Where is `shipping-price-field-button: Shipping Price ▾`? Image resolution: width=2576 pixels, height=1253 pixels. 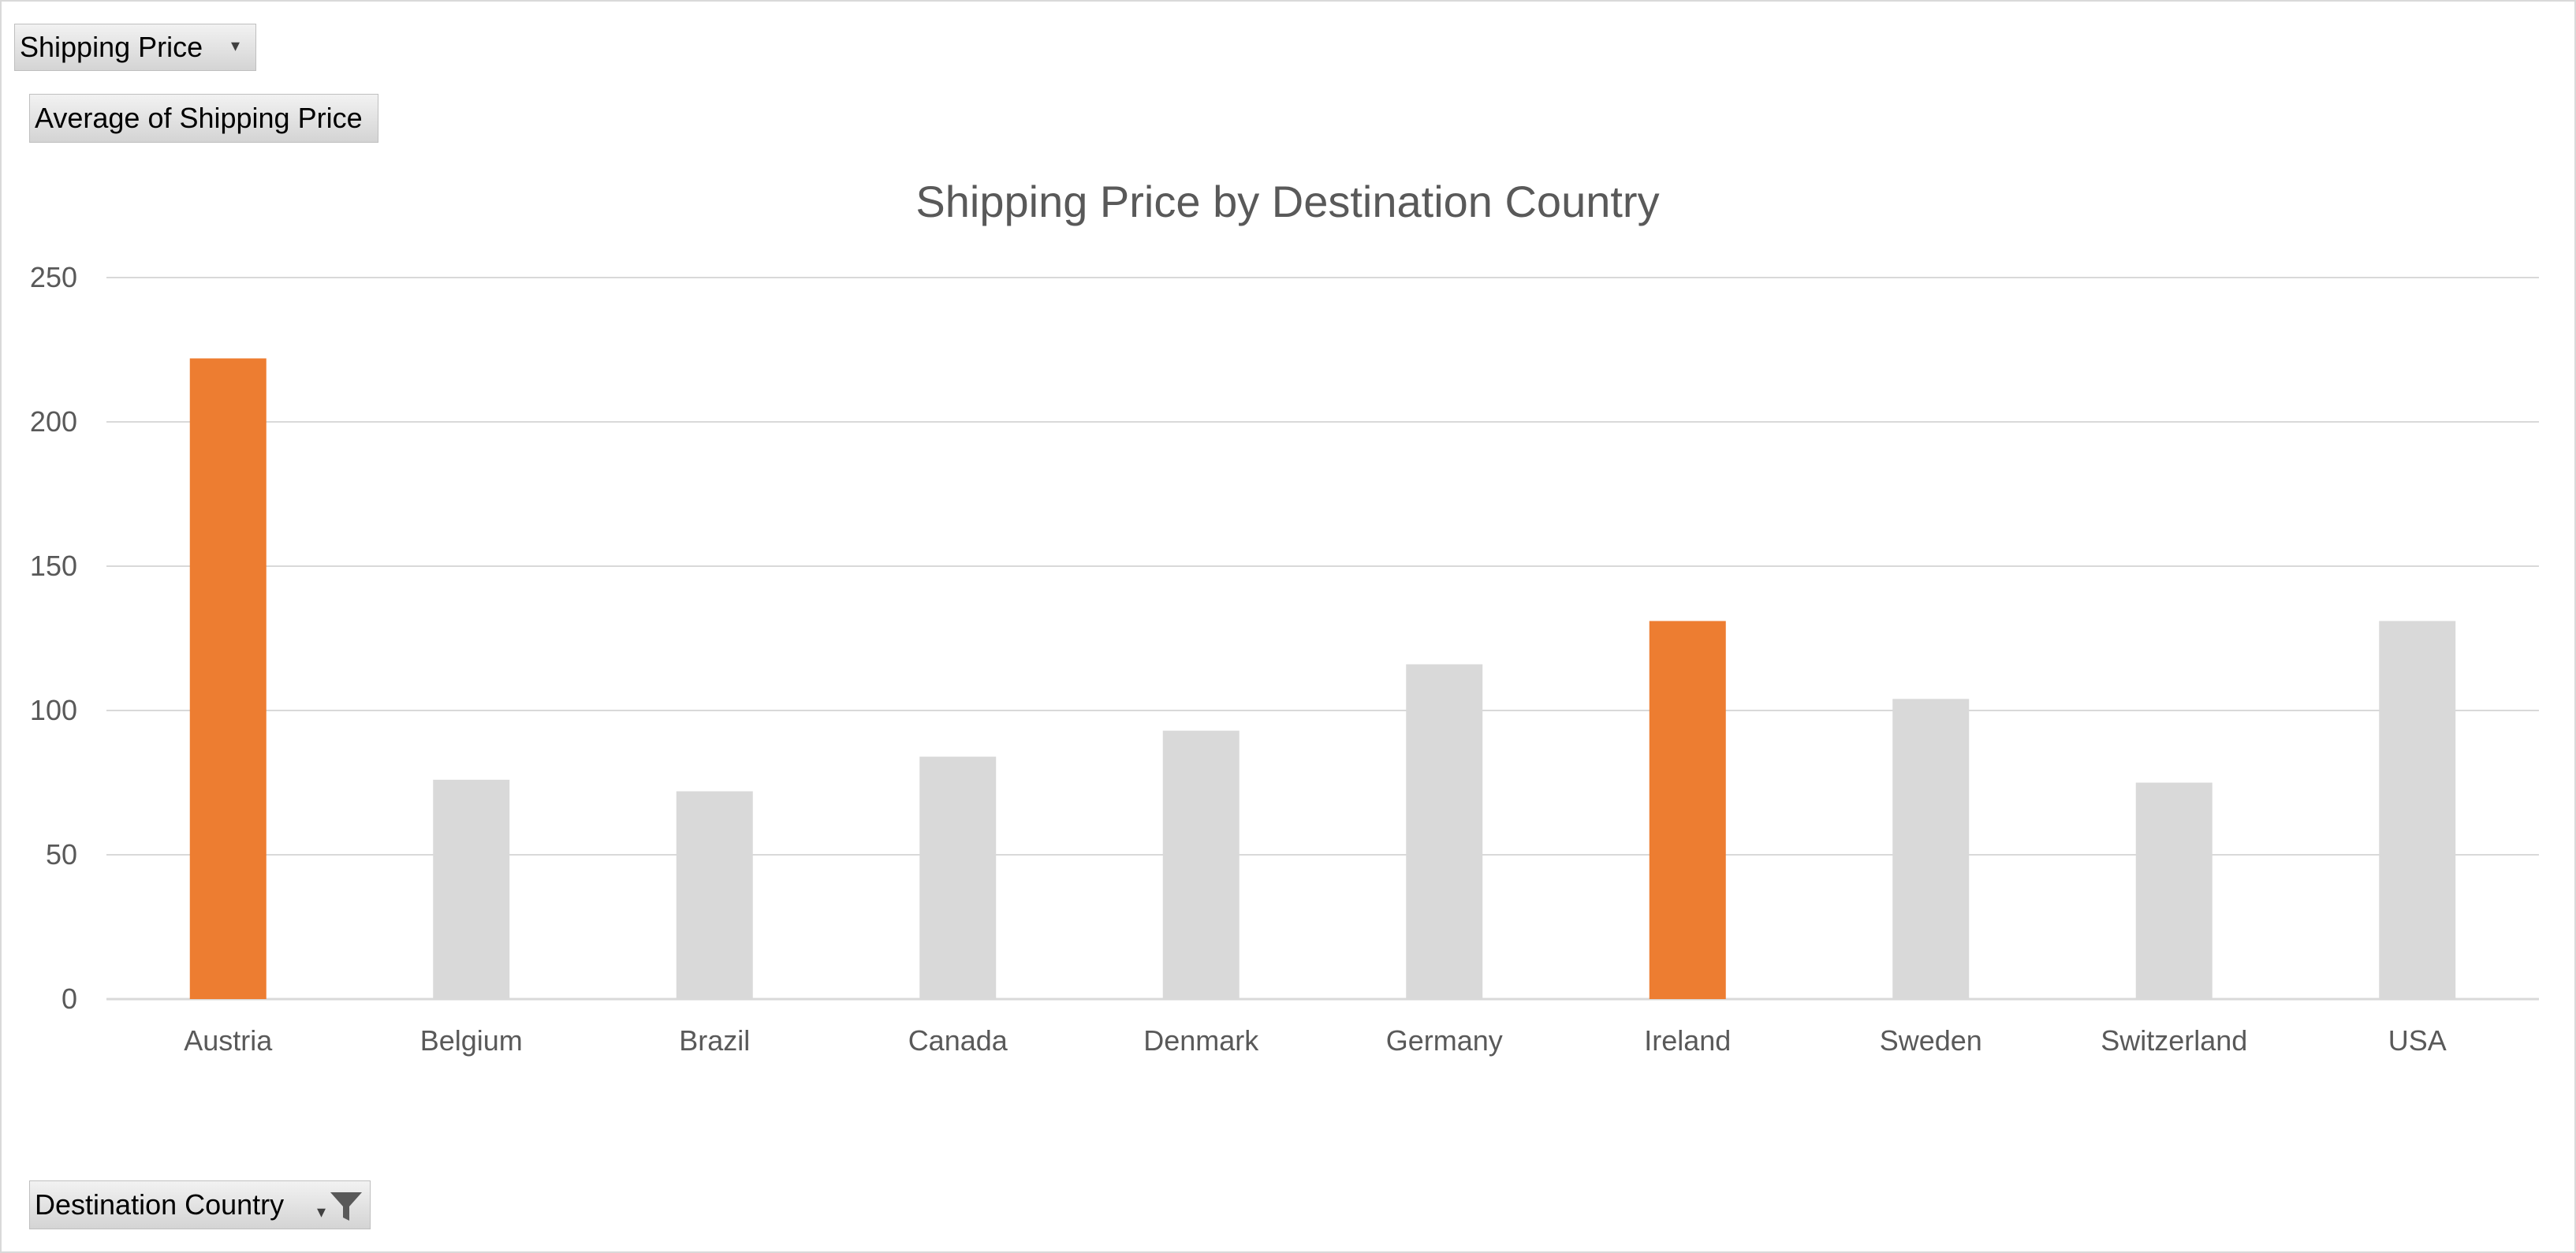
shipping-price-field-button: Shipping Price ▾ is located at coordinates (135, 47).